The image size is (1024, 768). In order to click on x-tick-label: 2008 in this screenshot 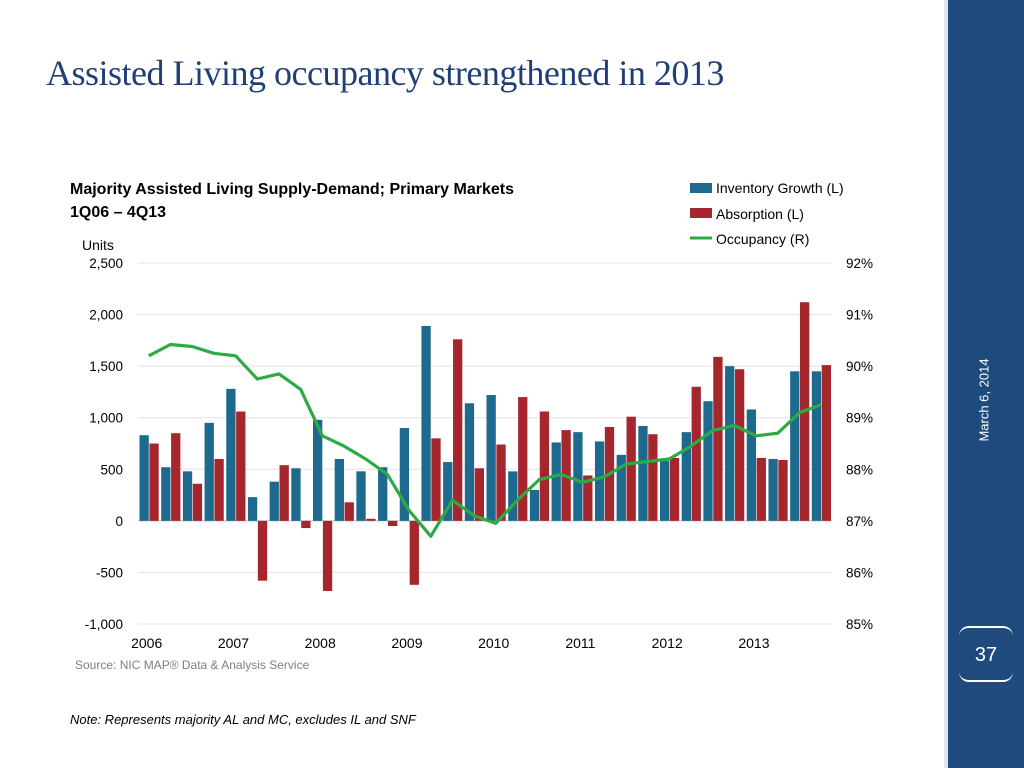, I will do `click(320, 643)`.